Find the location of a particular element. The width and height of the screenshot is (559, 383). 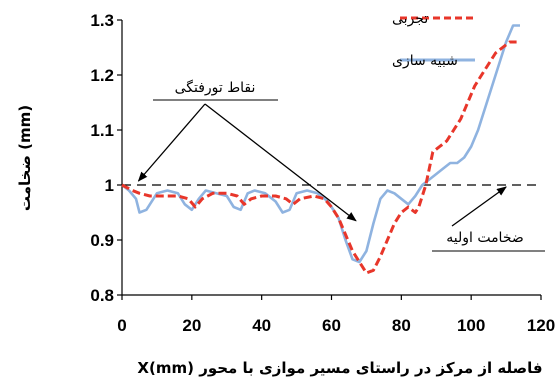

legend-label-experimental: تجربی is located at coordinates (410, 19).